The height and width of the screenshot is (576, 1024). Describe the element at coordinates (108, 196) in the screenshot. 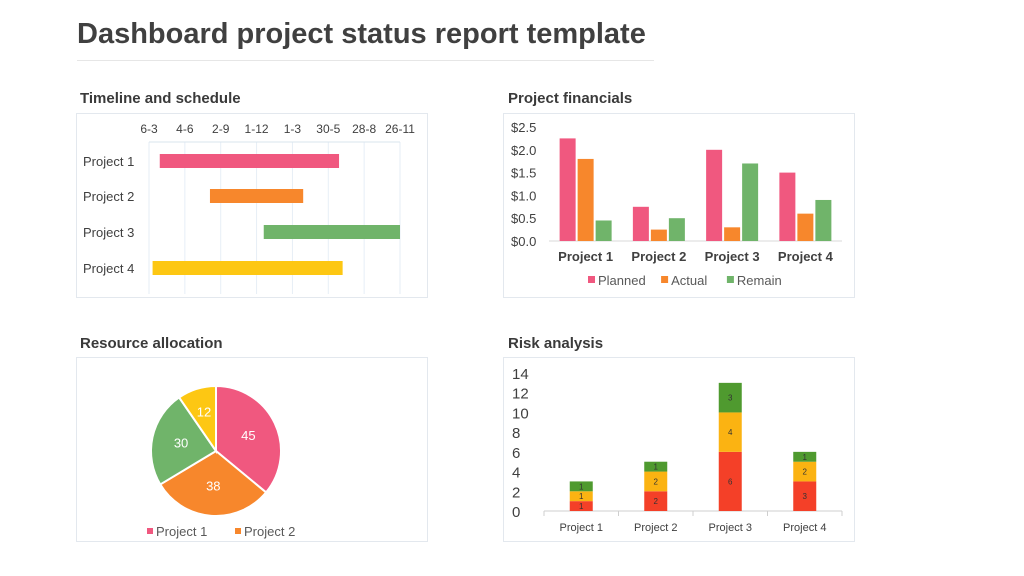

I see `timeline-project-label: Project 2` at that location.